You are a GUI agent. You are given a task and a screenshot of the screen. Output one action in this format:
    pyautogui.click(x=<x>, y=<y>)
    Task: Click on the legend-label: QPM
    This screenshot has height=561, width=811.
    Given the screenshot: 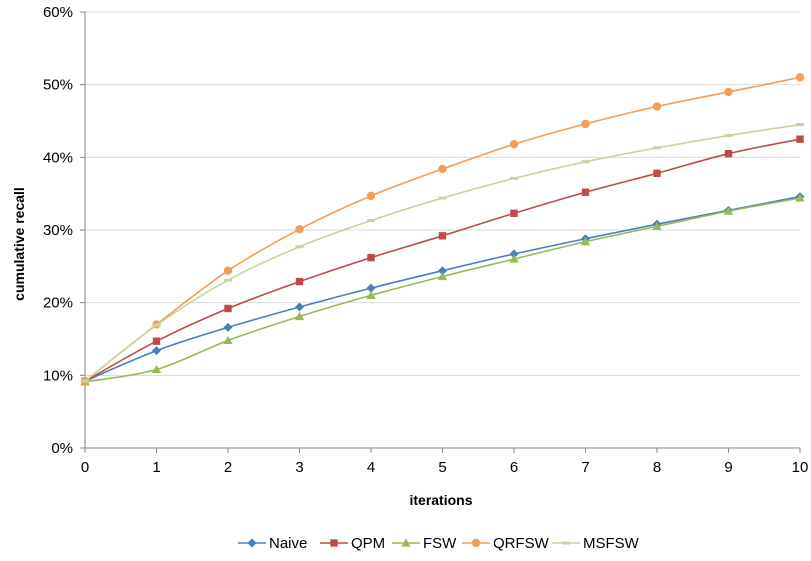 What is the action you would take?
    pyautogui.click(x=368, y=543)
    